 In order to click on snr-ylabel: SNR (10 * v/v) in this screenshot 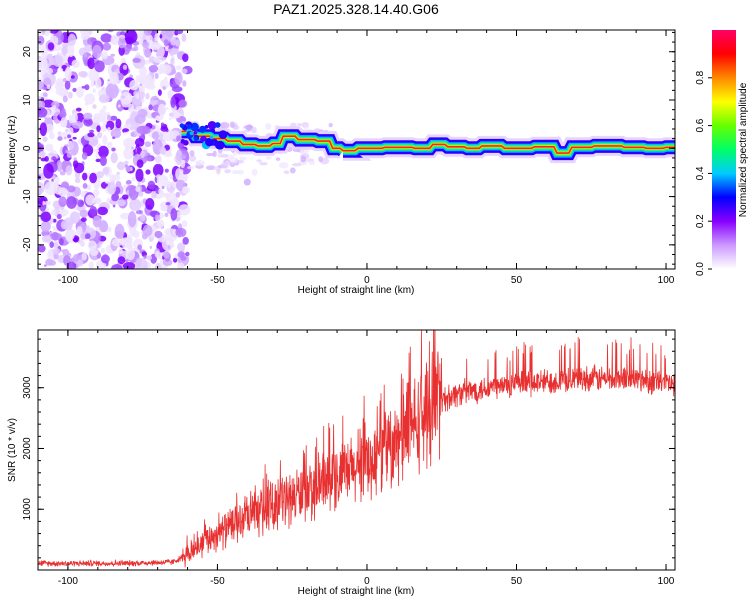, I will do `click(12, 450)`.